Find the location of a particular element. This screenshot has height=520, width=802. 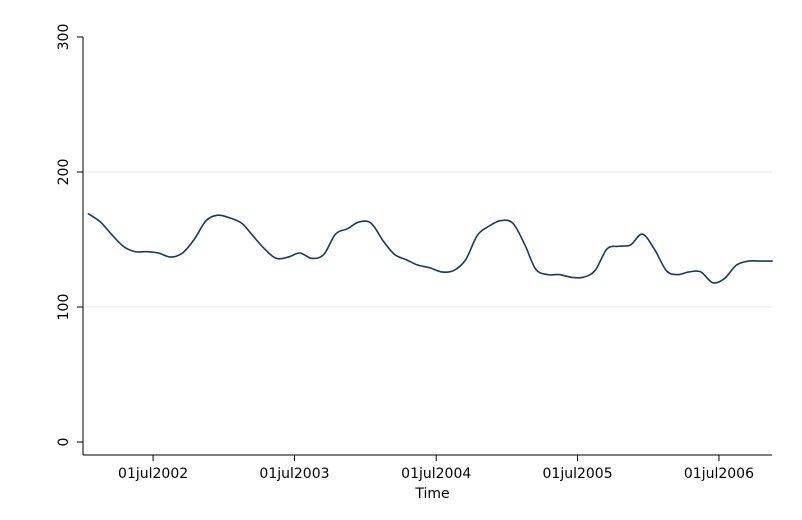

x-axis-title: Time is located at coordinates (431, 494).